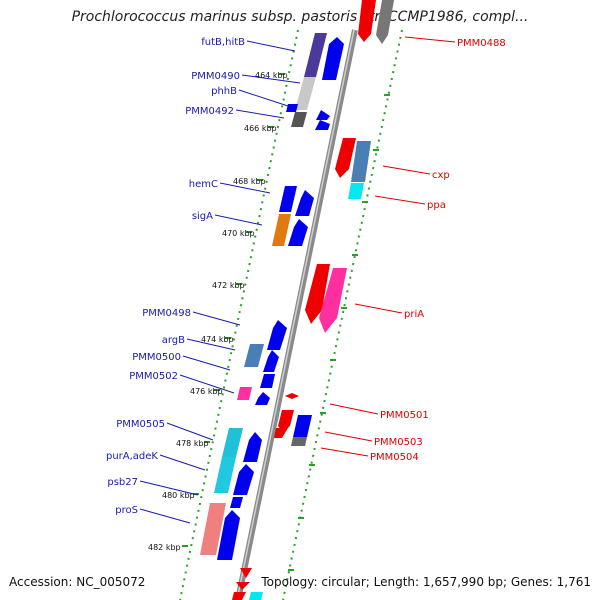 The image size is (600, 600). I want to click on gene-label-cxp: cxp, so click(441, 175).